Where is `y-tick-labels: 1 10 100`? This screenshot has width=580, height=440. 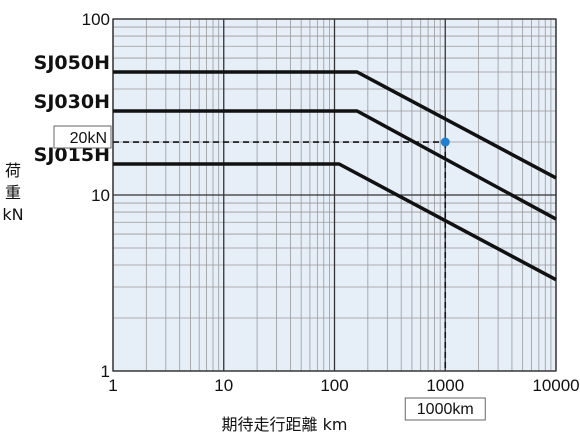 y-tick-labels: 1 10 100 is located at coordinates (96, 195).